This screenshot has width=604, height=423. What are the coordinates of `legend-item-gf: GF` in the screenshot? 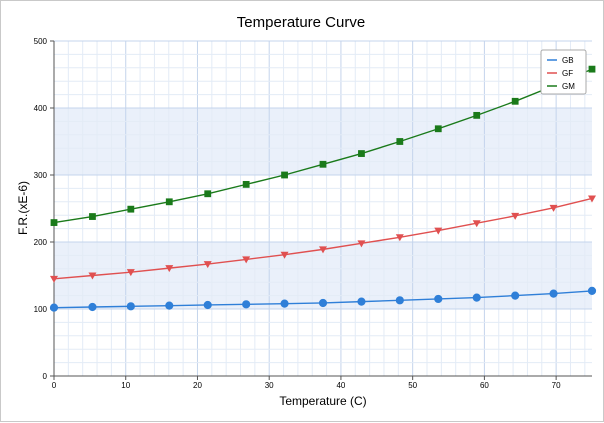 It's located at (560, 73).